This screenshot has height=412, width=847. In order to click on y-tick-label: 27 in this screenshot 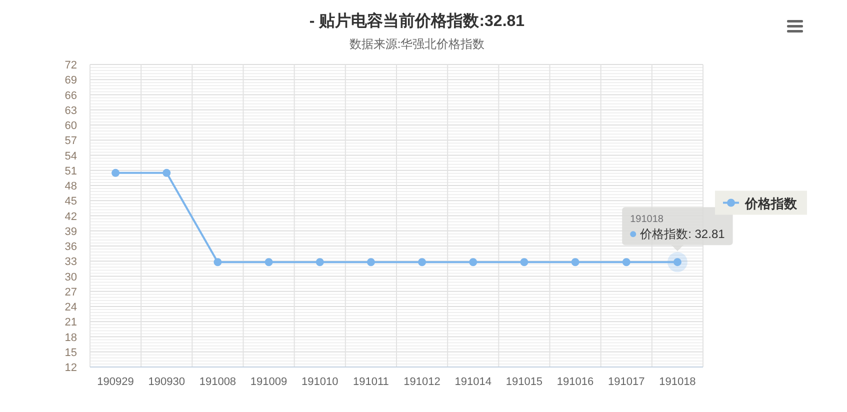, I will do `click(70, 292)`.